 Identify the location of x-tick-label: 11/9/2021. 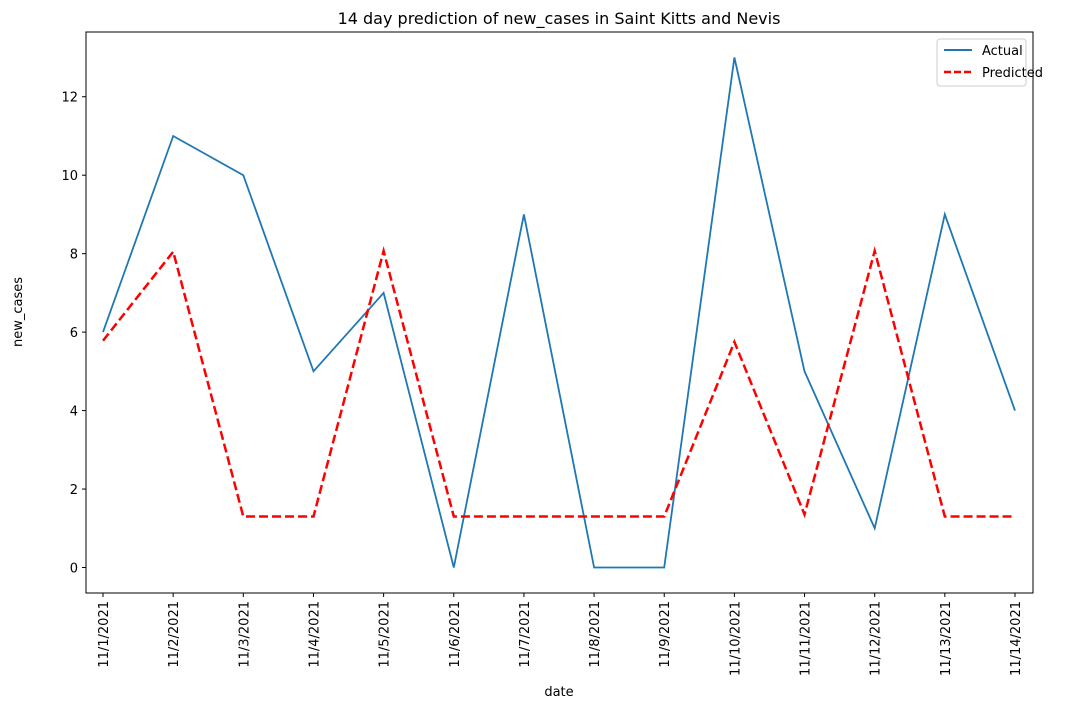
(665, 634).